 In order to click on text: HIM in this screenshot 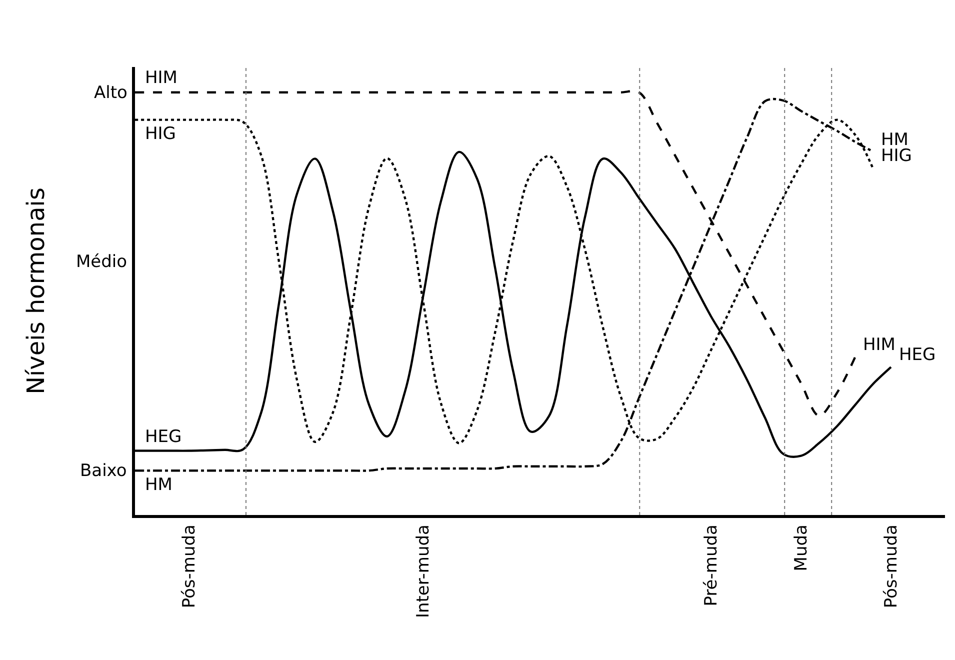, I will do `click(879, 345)`.